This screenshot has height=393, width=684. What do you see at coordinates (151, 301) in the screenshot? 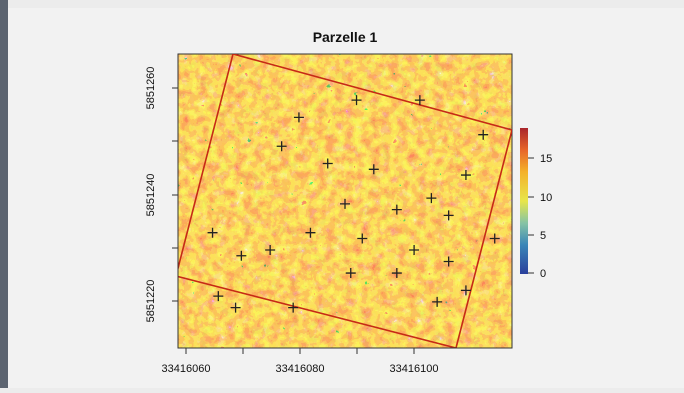
I see `y-tick-label: 5851220` at bounding box center [151, 301].